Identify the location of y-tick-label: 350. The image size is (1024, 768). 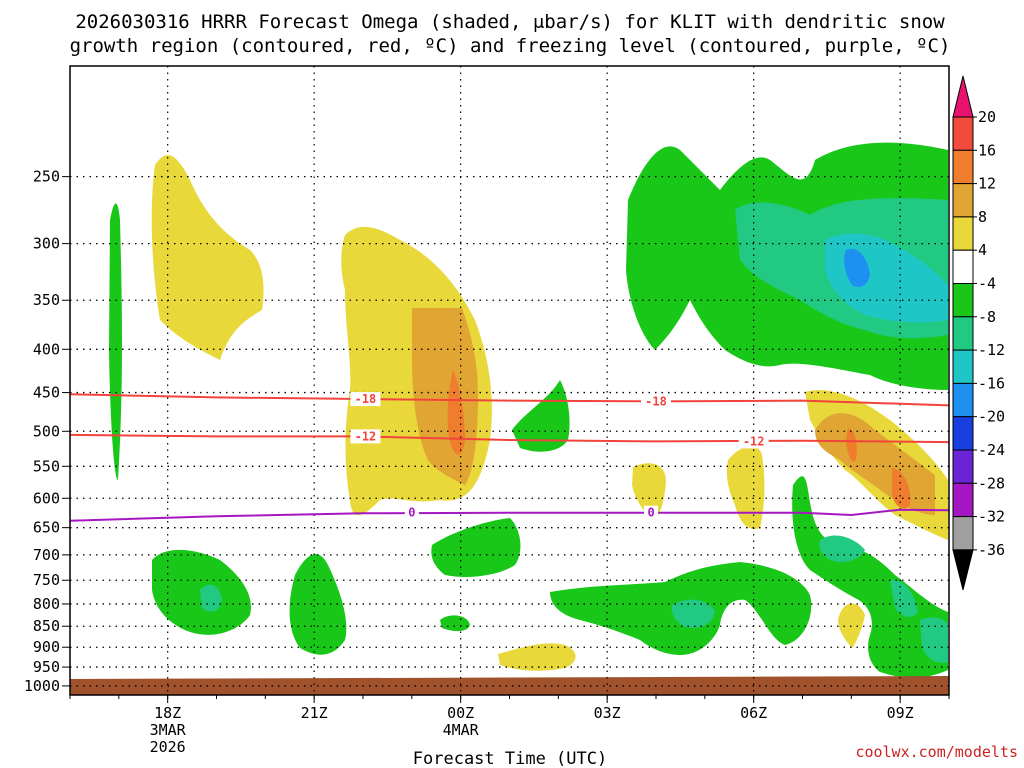
(46, 300).